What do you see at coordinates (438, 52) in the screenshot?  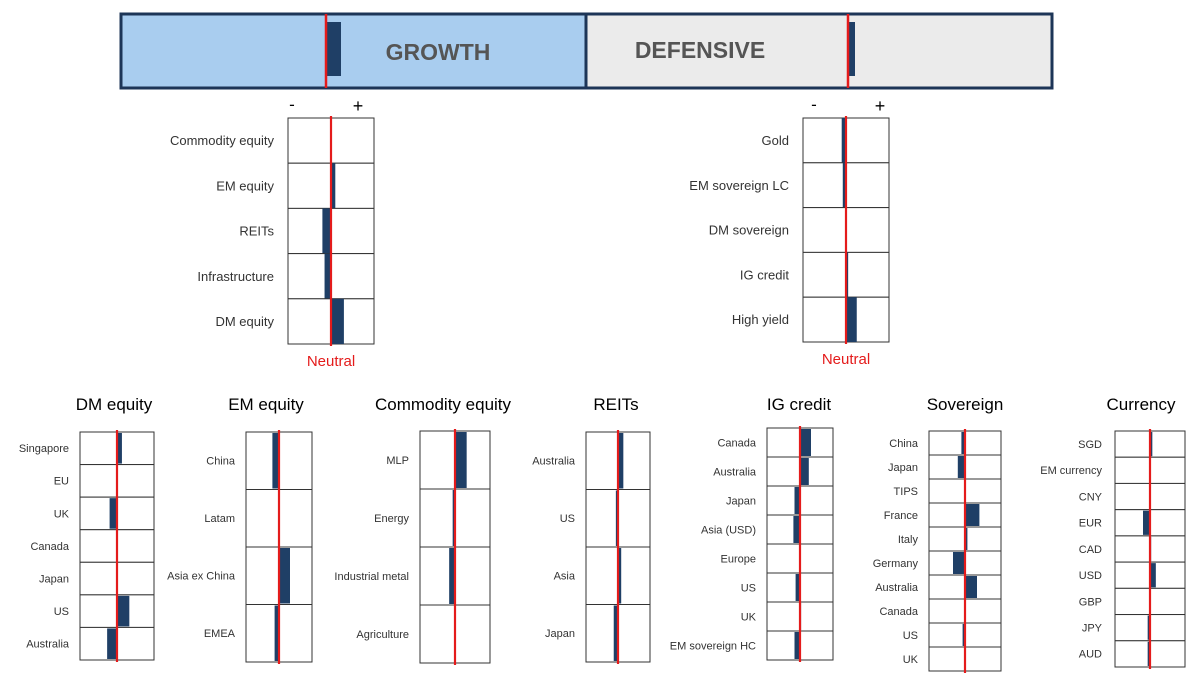 I see `growth-label: GROWTH` at bounding box center [438, 52].